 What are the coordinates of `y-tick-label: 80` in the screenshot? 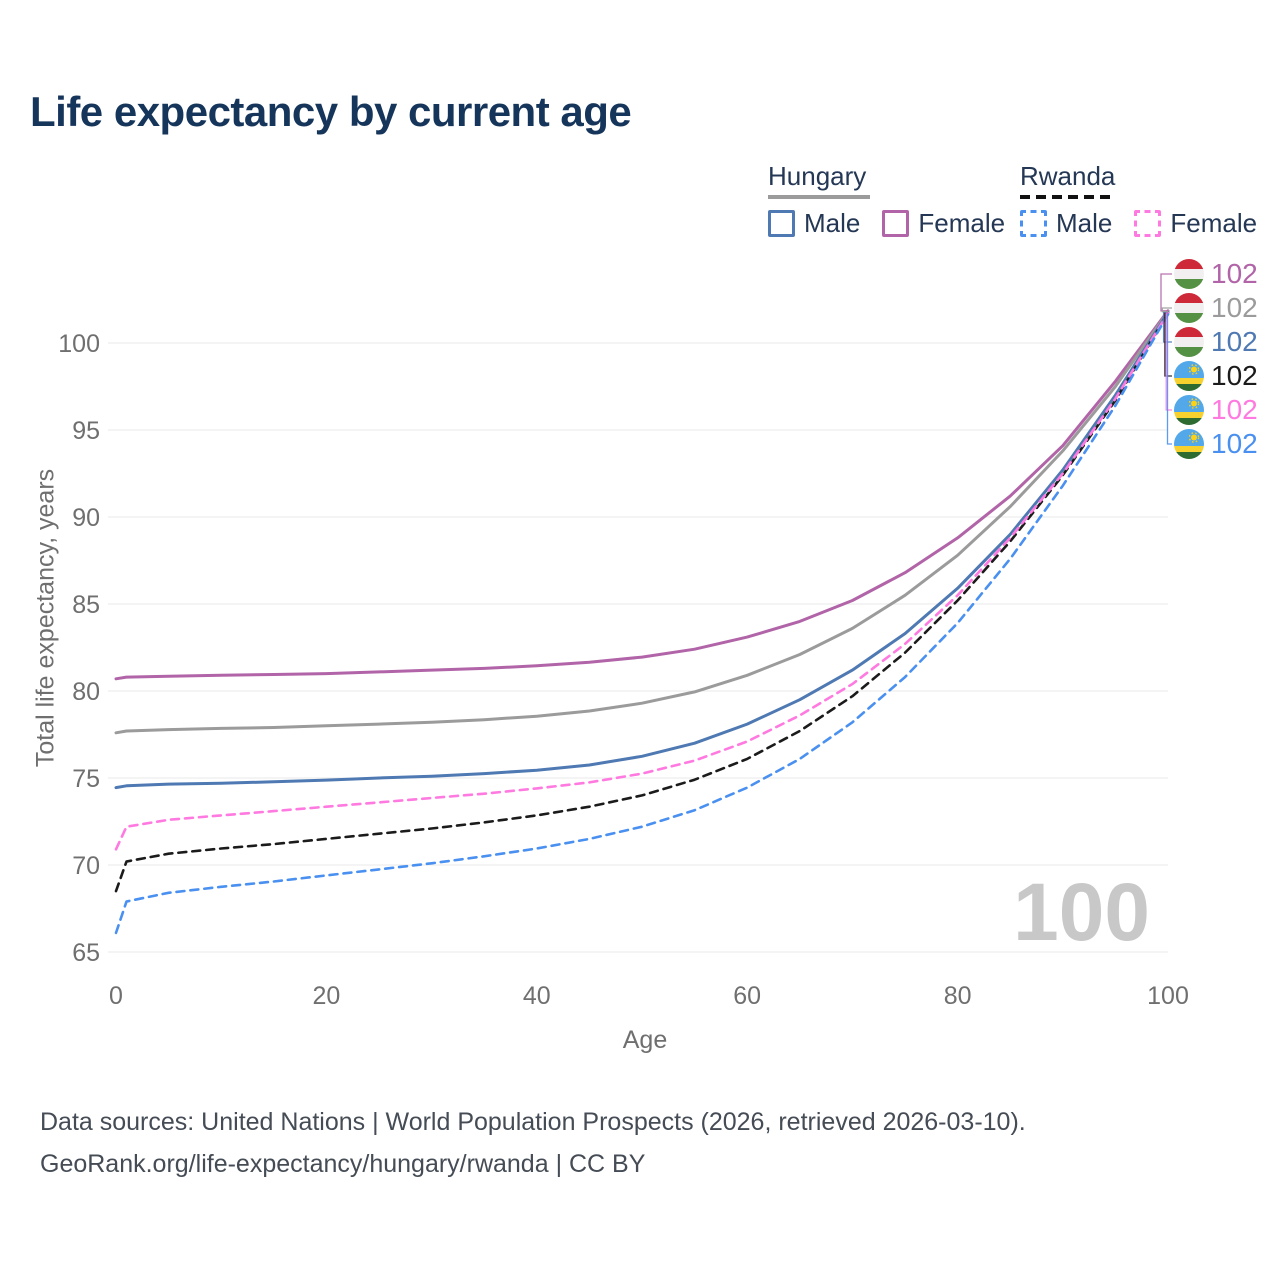 It's located at (86, 692).